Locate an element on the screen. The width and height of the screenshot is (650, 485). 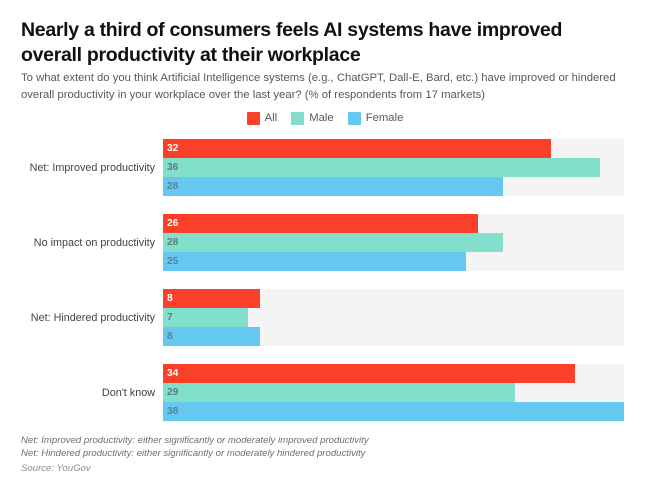
bar-group: No impact on productivity 26 28 25 is located at coordinates (325, 242).